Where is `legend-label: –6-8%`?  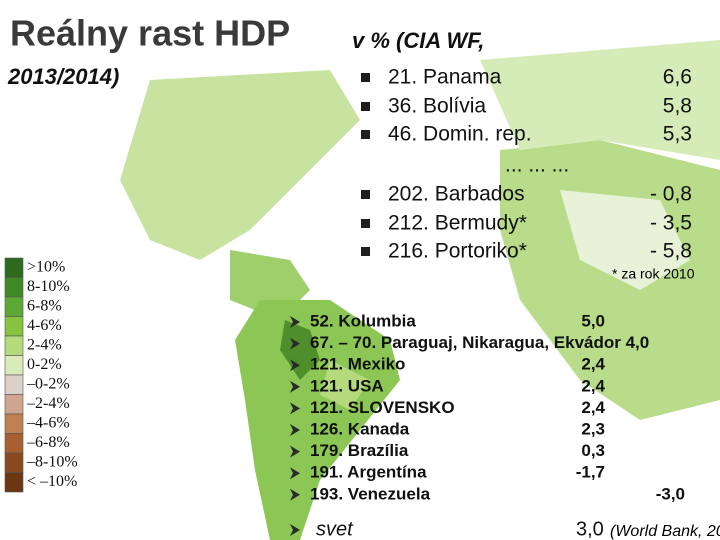
legend-label: –6-8% is located at coordinates (48, 442).